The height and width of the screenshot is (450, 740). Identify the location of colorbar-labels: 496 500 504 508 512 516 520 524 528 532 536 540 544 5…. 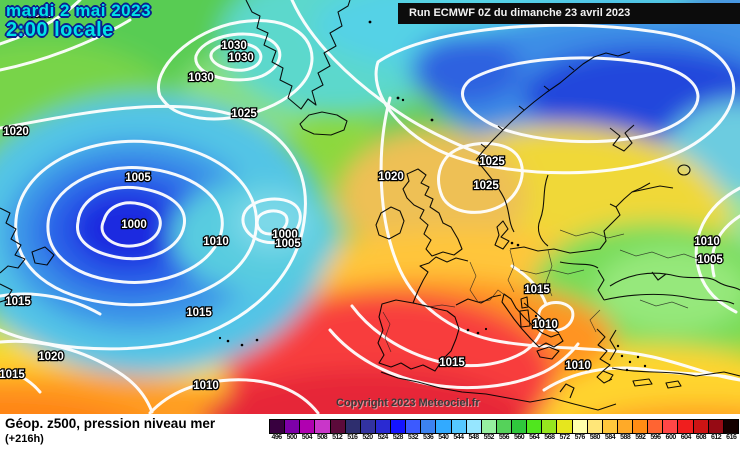
(504, 437).